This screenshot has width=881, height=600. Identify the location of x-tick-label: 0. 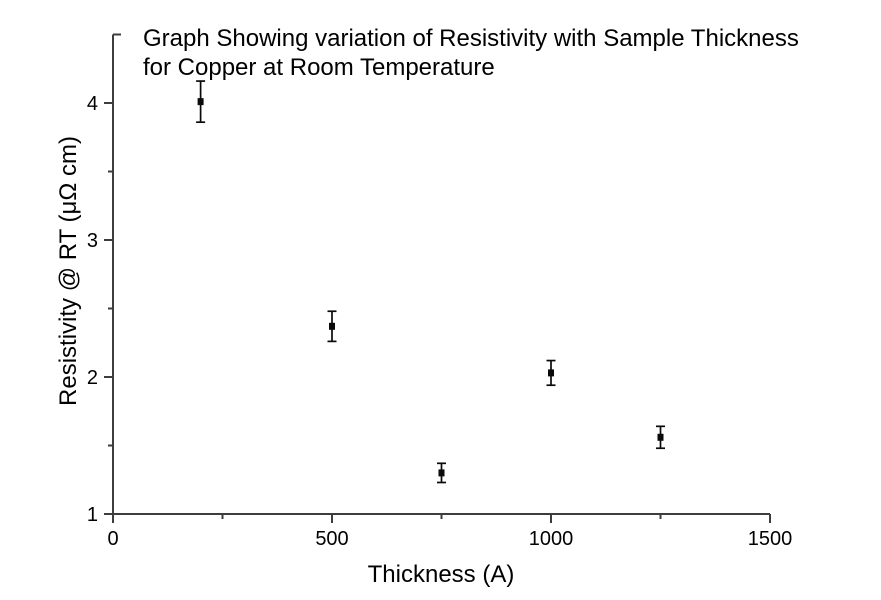
(112, 539).